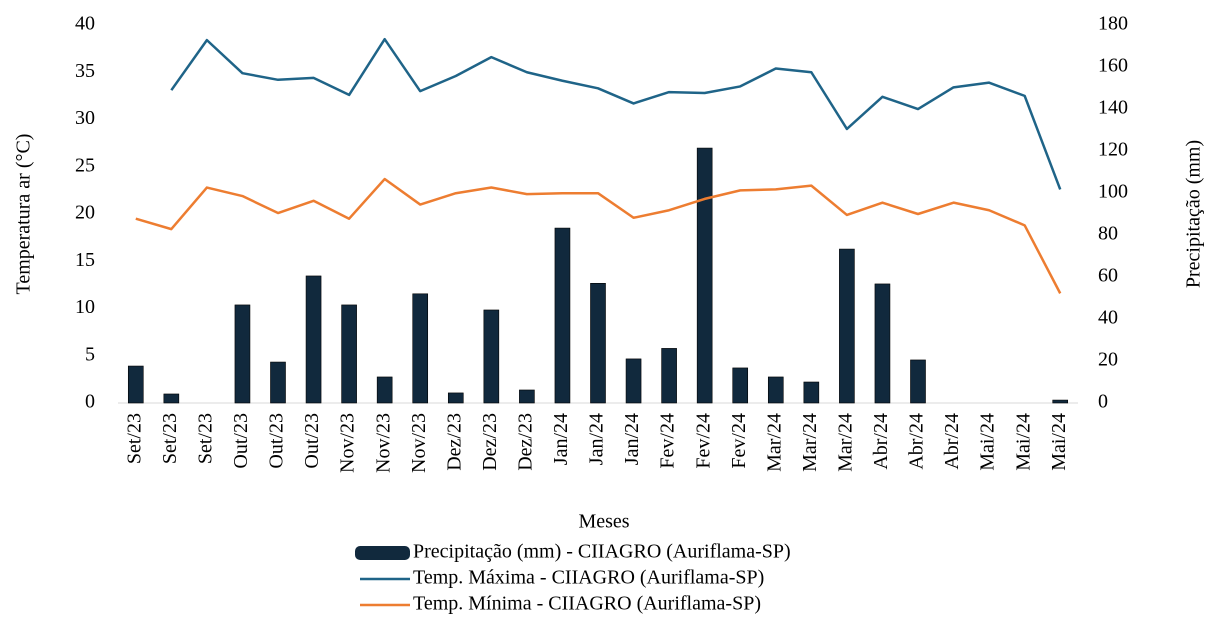 The height and width of the screenshot is (626, 1208). Describe the element at coordinates (1113, 24) in the screenshot. I see `y2-tick-label: 180` at that location.